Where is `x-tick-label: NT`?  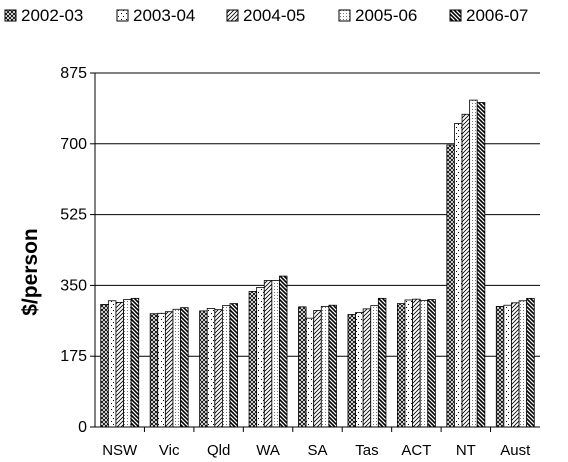 x-tick-label: NT is located at coordinates (466, 450).